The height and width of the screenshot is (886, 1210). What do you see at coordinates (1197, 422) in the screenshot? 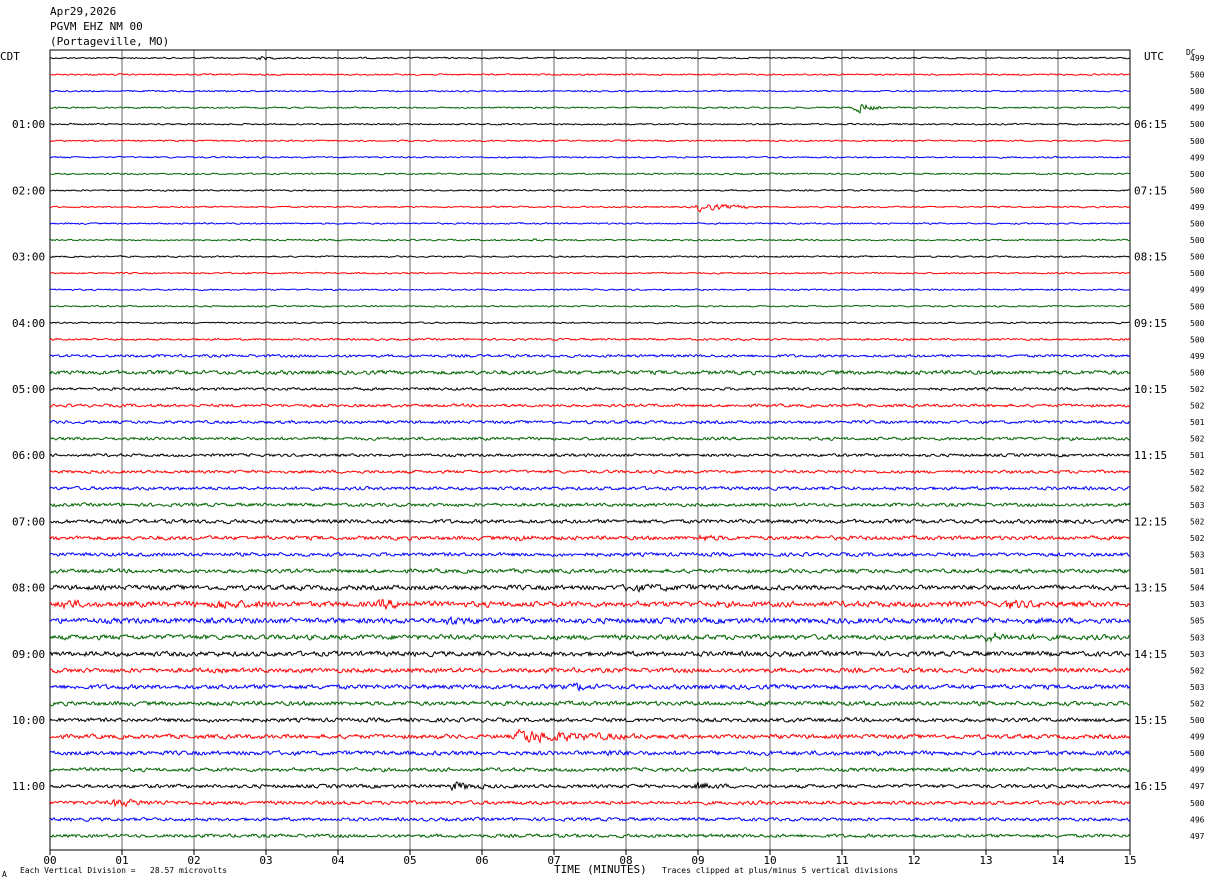
I see `dc-offset-label: 501` at bounding box center [1197, 422].